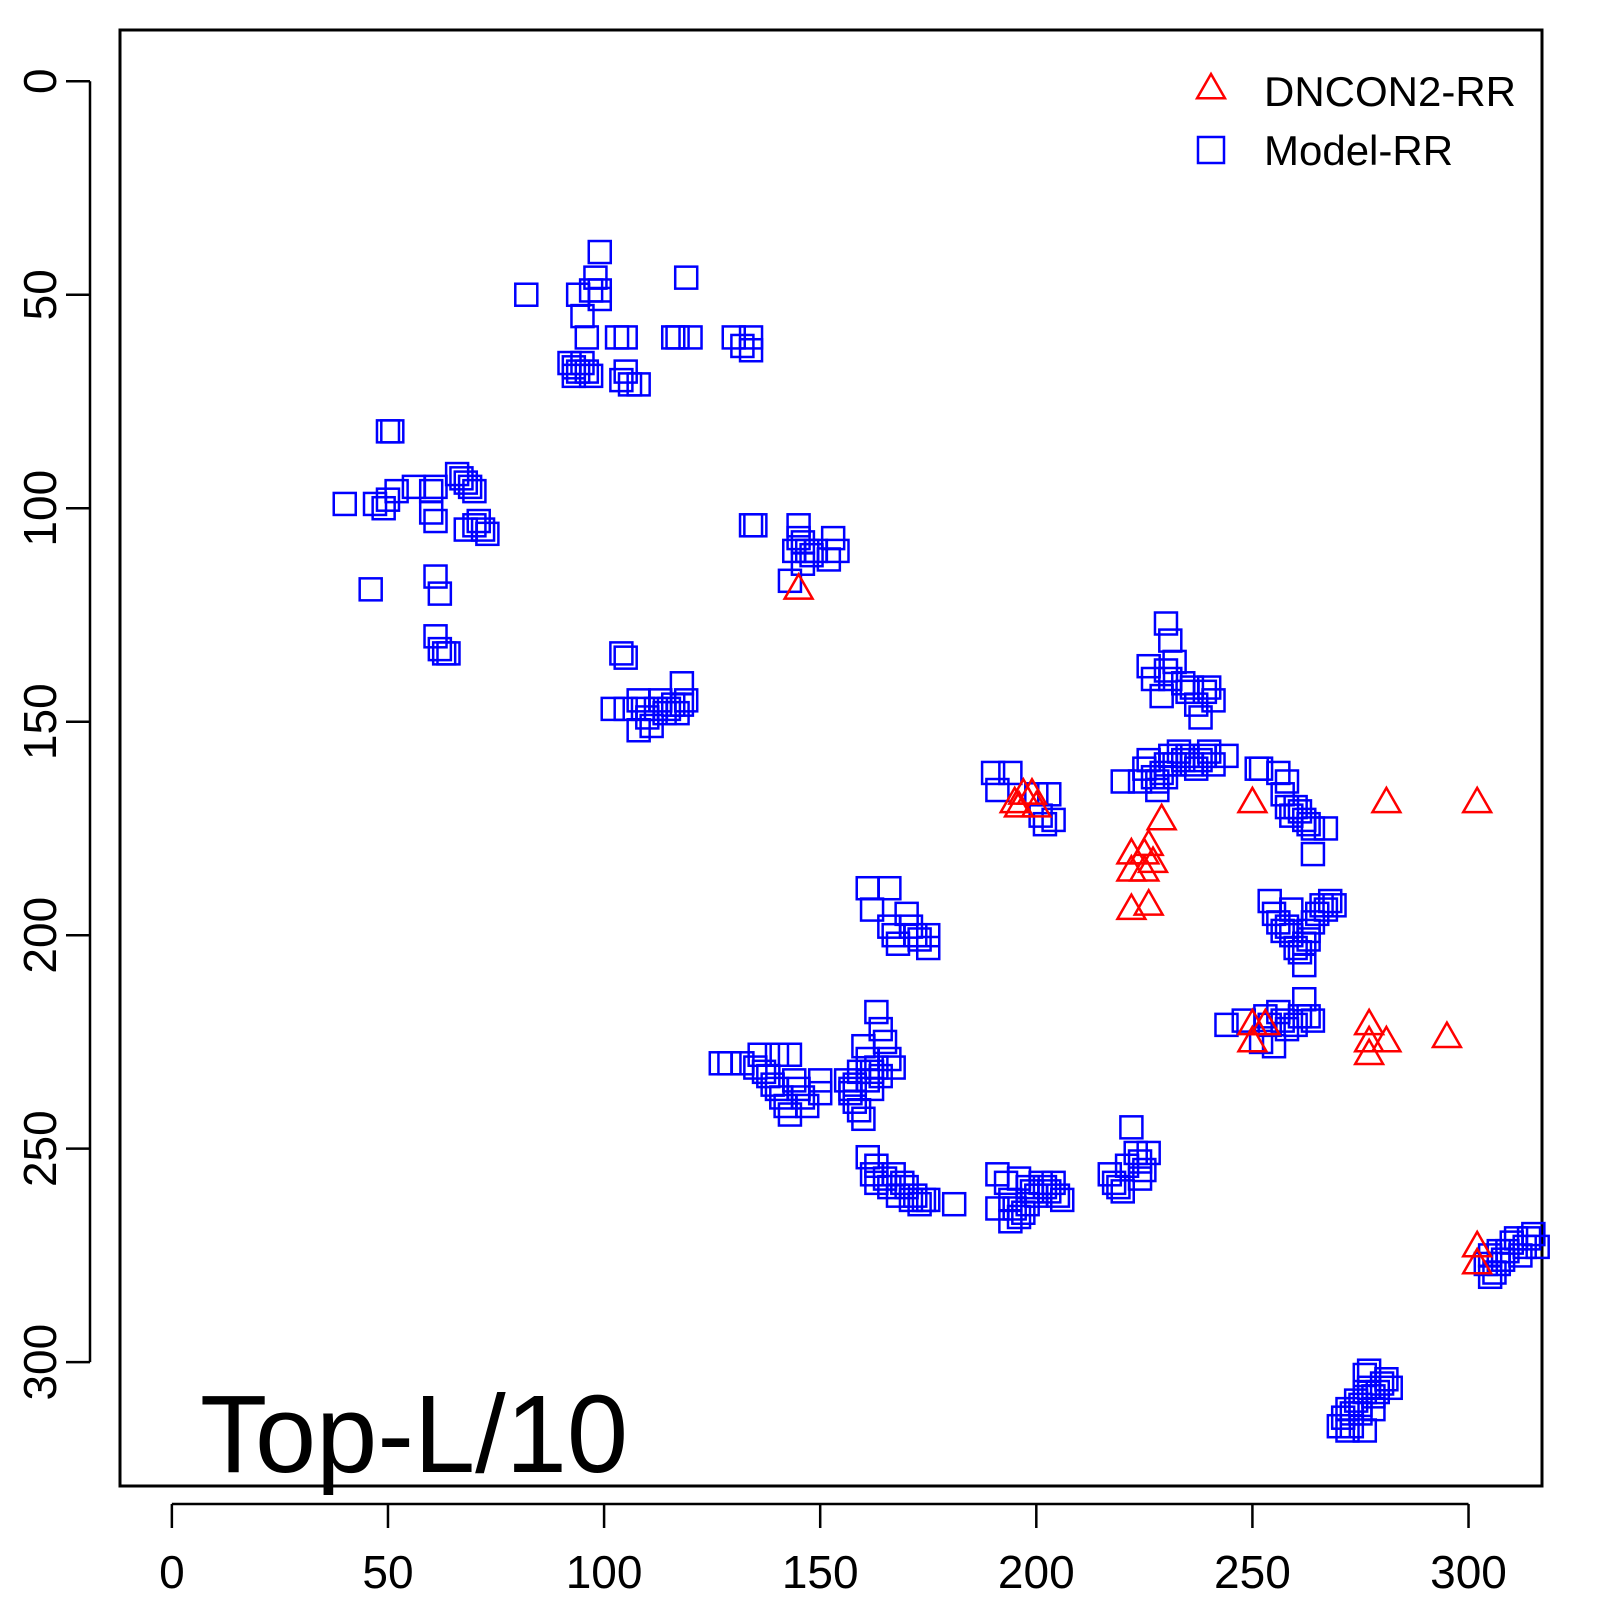  Describe the element at coordinates (387, 1572) in the screenshot. I see `x-tick-label: 50` at that location.